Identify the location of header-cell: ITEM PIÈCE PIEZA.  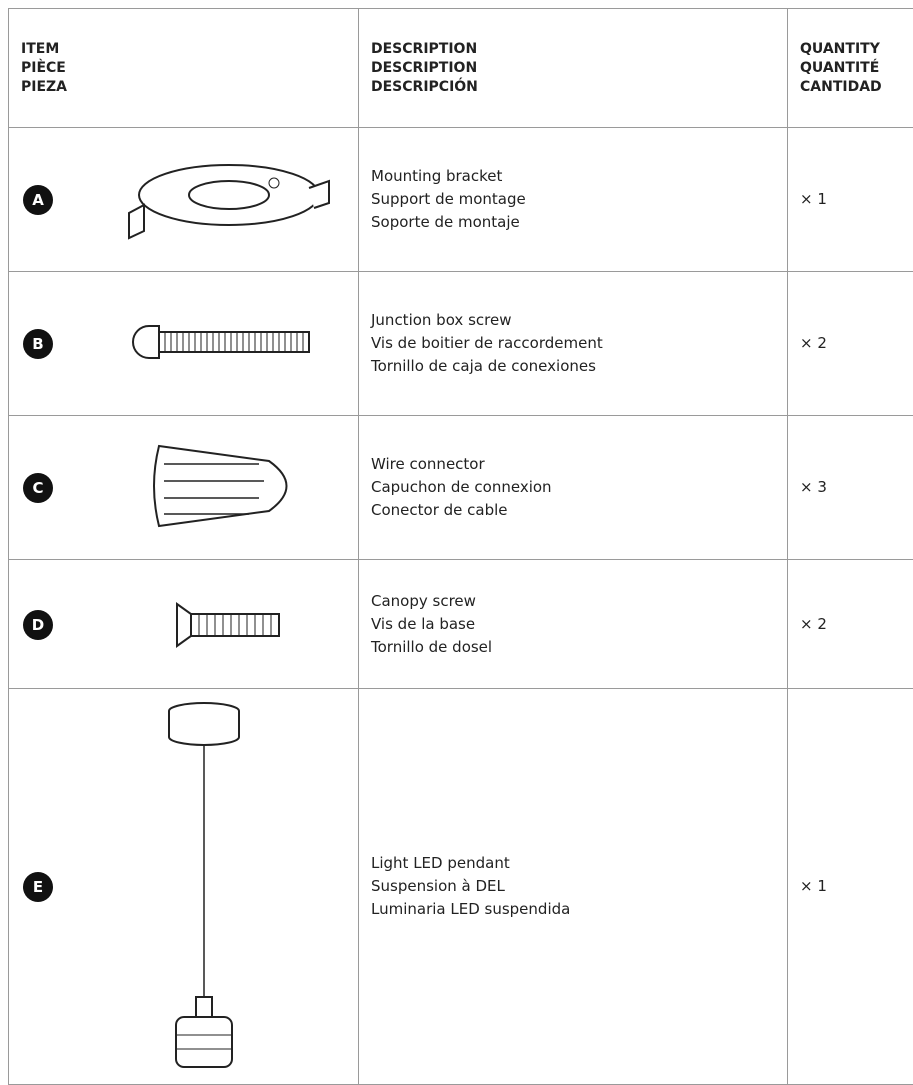
(184, 68).